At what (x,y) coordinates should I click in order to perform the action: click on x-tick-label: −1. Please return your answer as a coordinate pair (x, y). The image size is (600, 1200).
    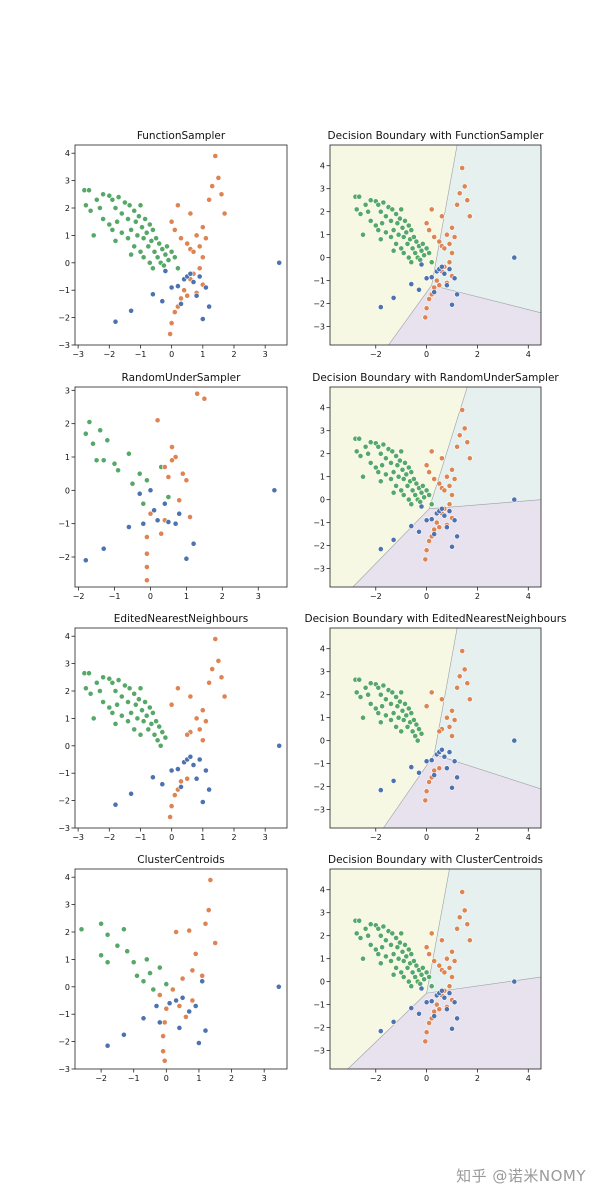
    Looking at the image, I should click on (115, 596).